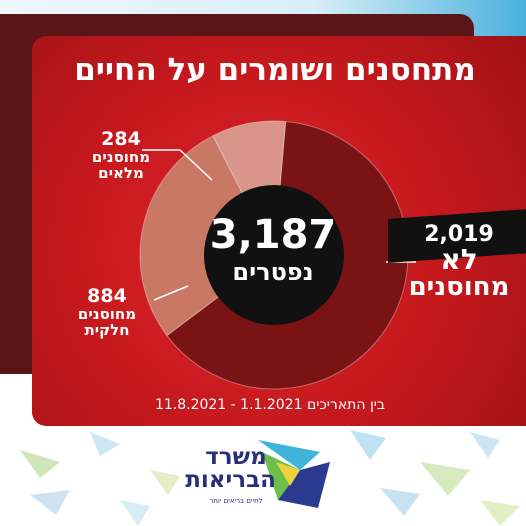 The width and height of the screenshot is (526, 526). I want to click on center-total-value: 3,187, so click(273, 235).